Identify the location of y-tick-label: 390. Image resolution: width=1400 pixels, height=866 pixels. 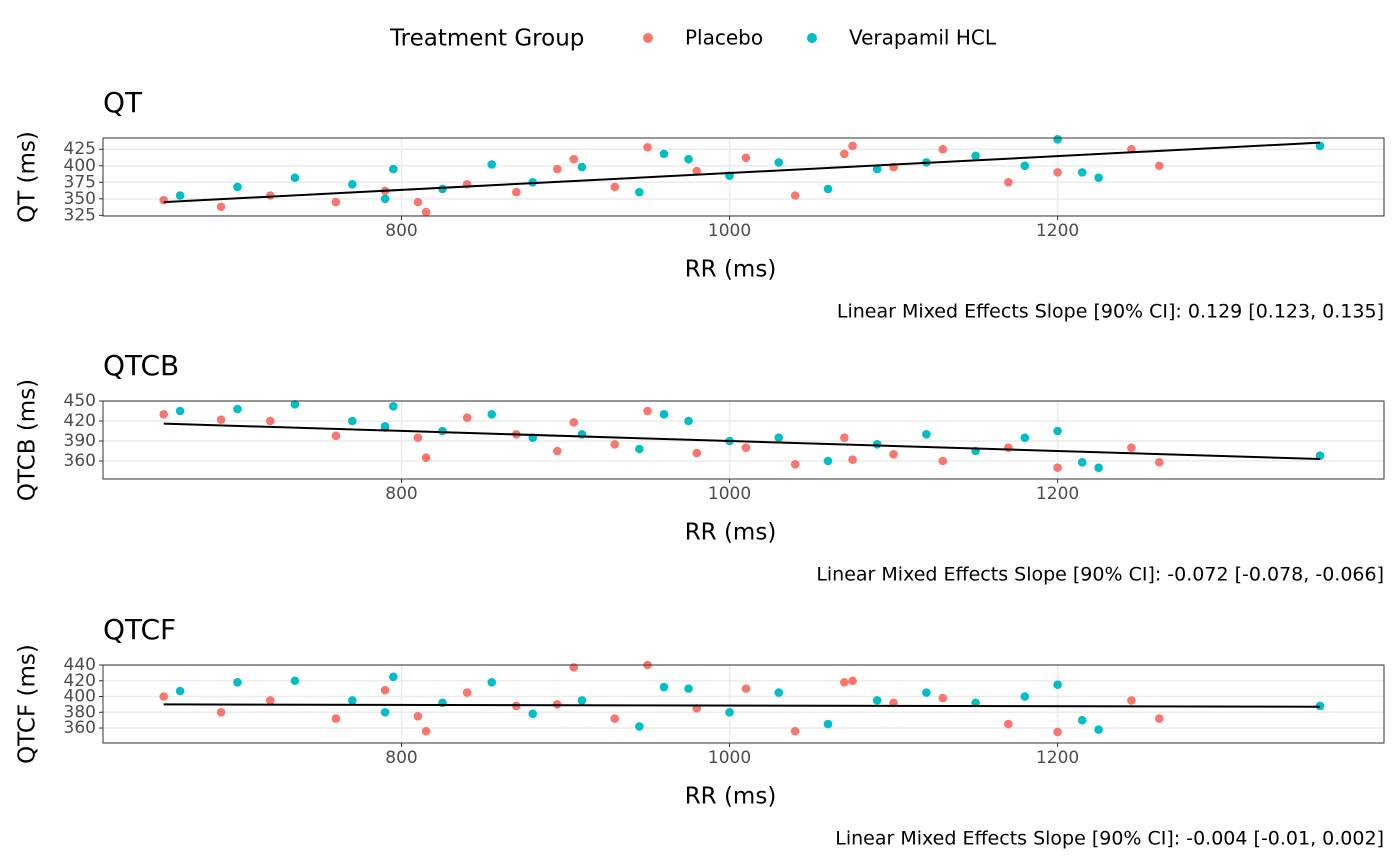
(80, 441).